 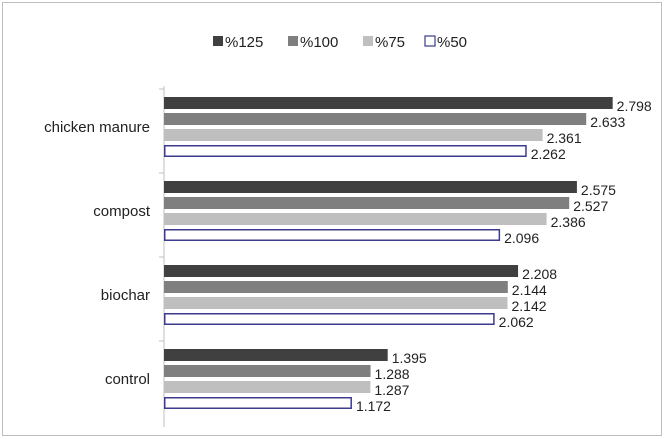 I want to click on data-label: 2.575, so click(x=598, y=190).